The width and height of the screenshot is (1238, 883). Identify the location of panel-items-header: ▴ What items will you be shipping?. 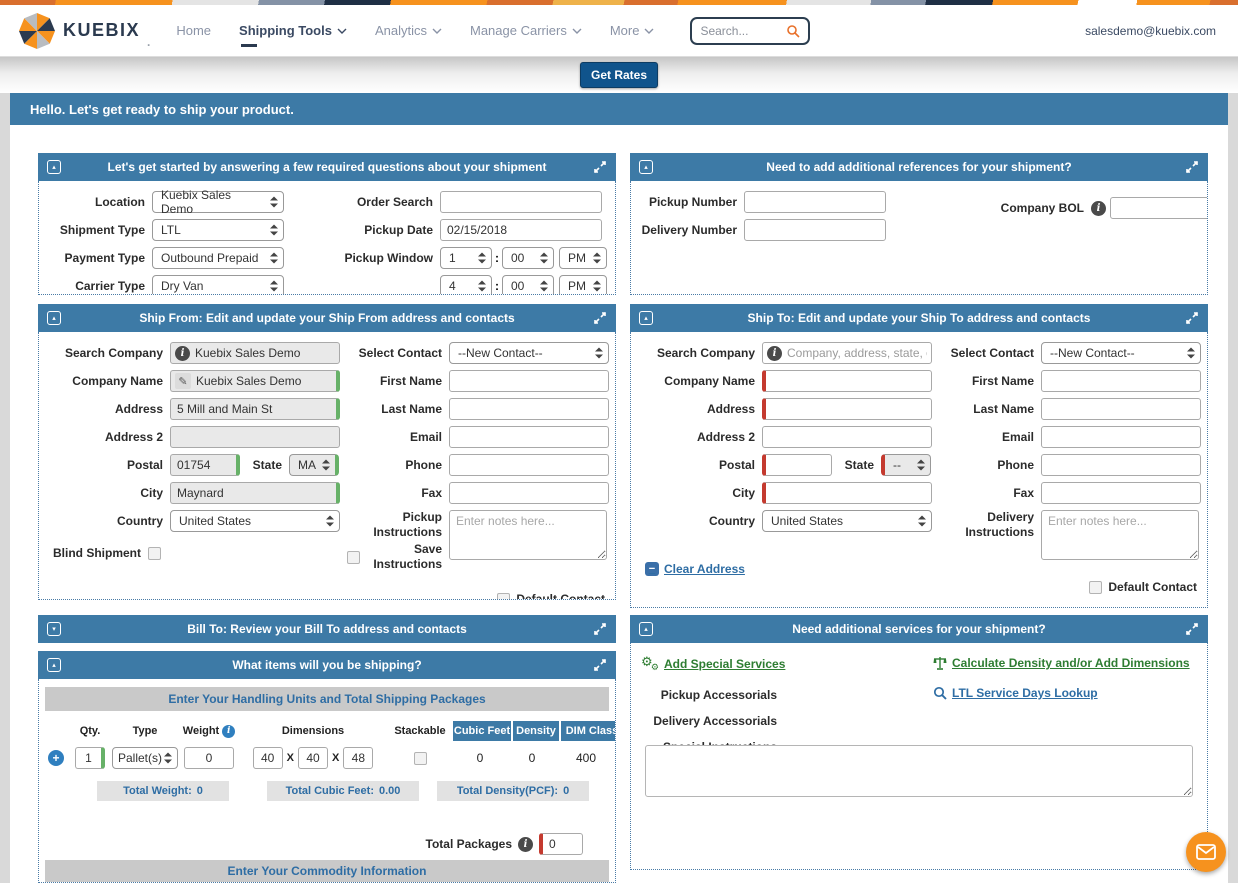
(327, 665).